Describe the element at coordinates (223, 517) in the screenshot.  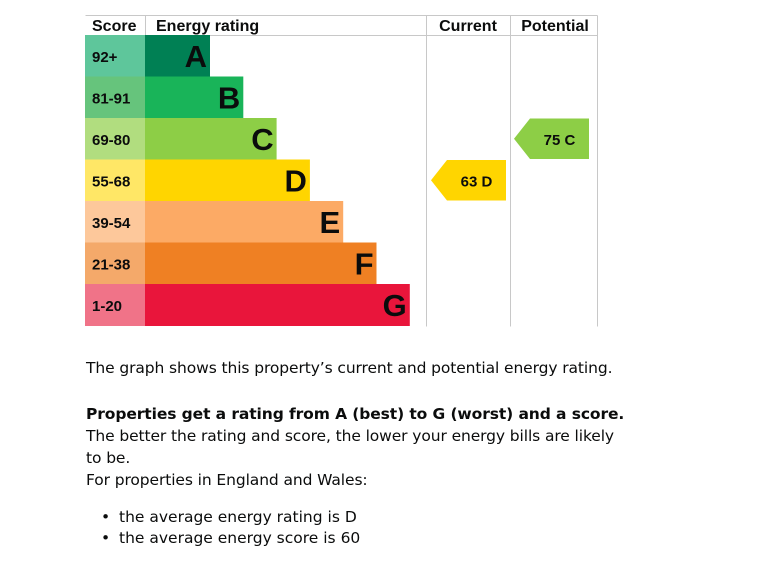
I see `average-rating-item: the average energy rating is D` at that location.